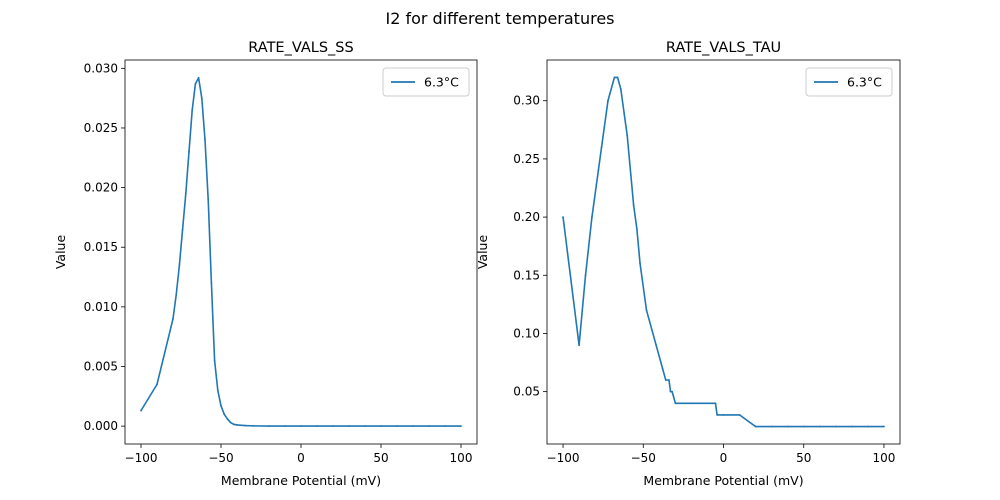 The image size is (1000, 500). What do you see at coordinates (101, 307) in the screenshot?
I see `y-tick-label: 0.010` at bounding box center [101, 307].